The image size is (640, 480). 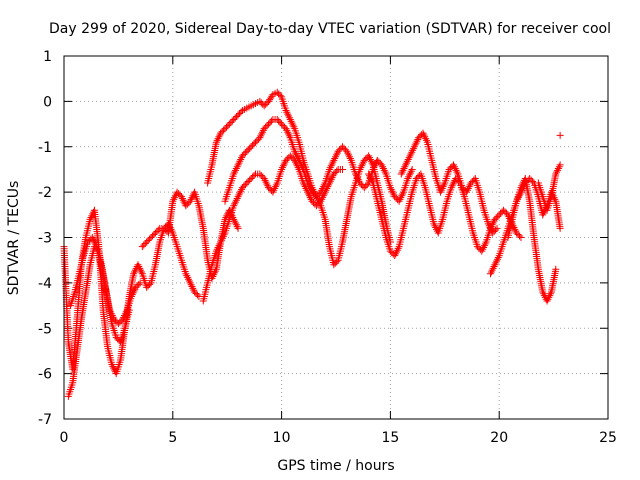 I want to click on y-tick-label: 0, so click(x=47, y=102).